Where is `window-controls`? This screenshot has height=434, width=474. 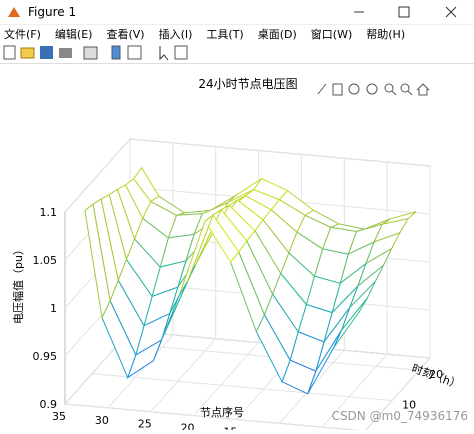
window-controls is located at coordinates (404, 12).